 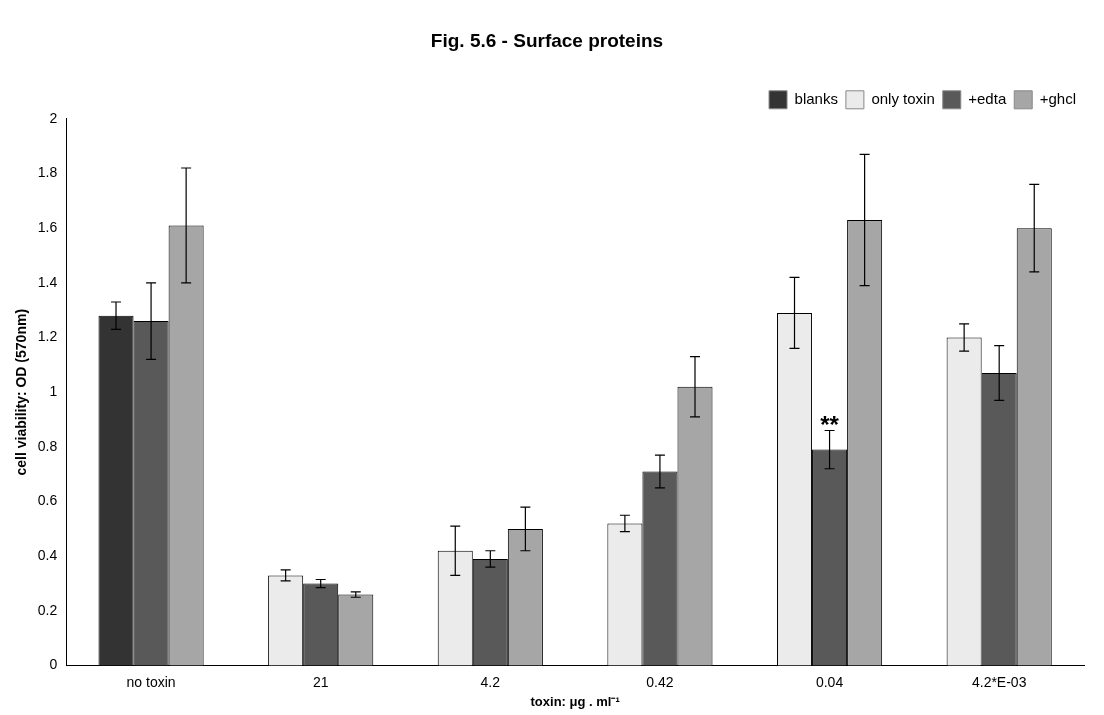 What do you see at coordinates (320, 681) in the screenshot?
I see `x-tick-label: 21` at bounding box center [320, 681].